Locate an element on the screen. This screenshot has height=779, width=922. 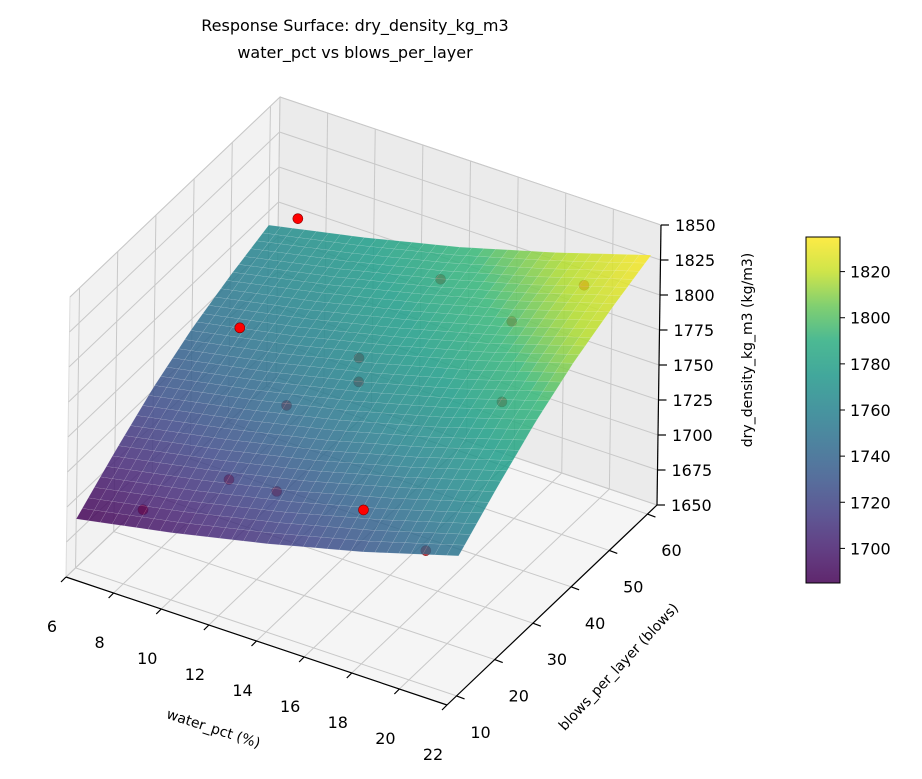
x-tick-label: 6 is located at coordinates (52, 626).